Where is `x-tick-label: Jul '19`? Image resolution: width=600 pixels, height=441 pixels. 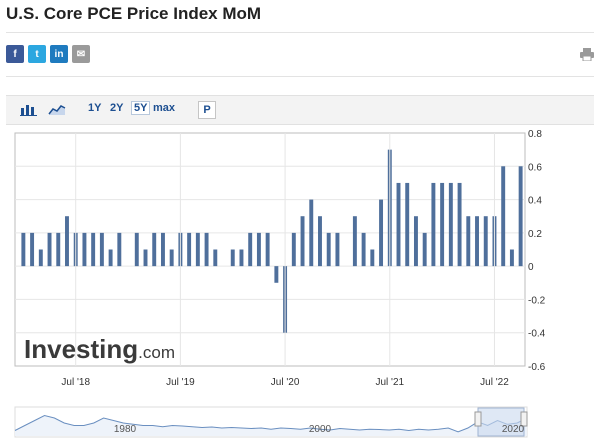 x-tick-label: Jul '19 is located at coordinates (180, 382).